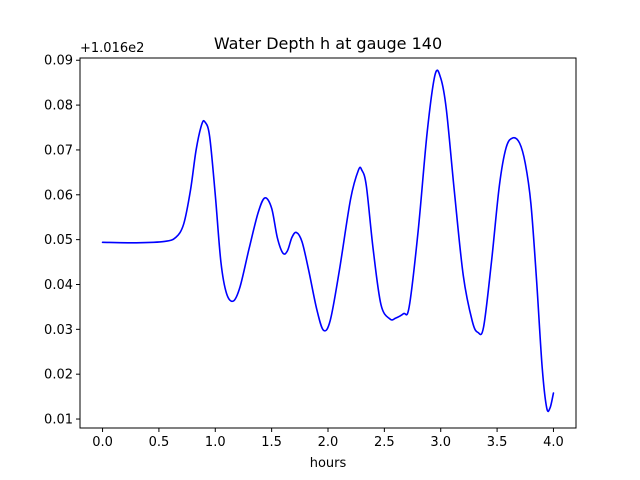 The image size is (640, 480). I want to click on x-tick-label: 2.0, so click(328, 442).